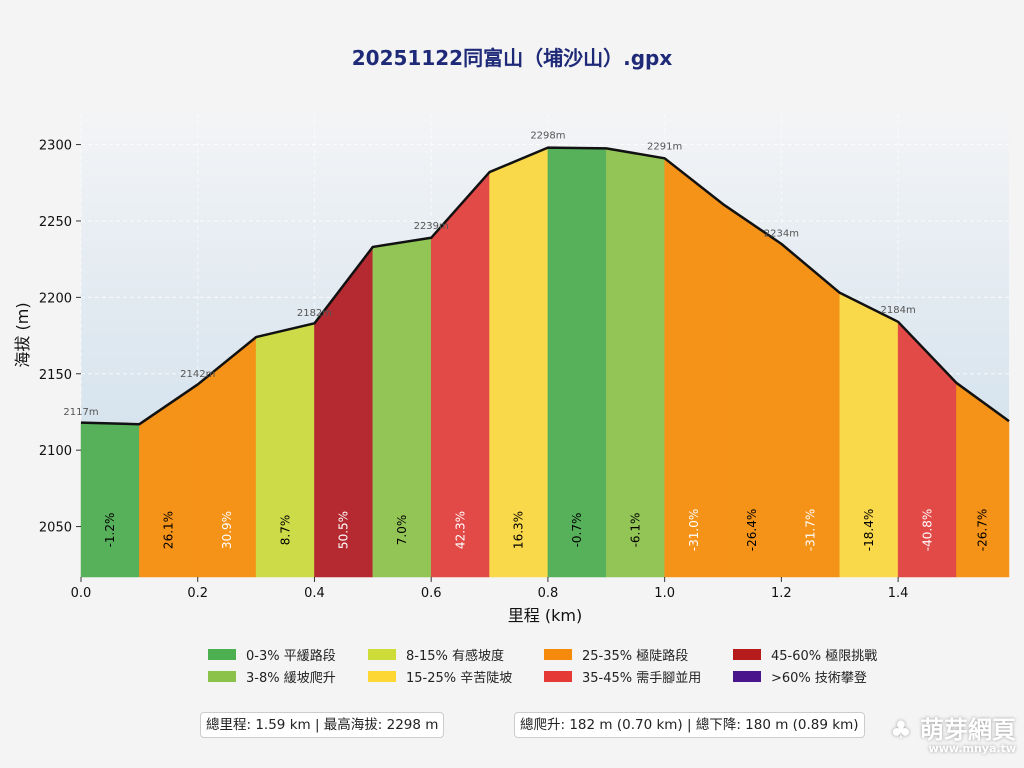 Image resolution: width=1024 pixels, height=768 pixels. I want to click on legend-item: 25-35% 極陡路段, so click(638, 655).